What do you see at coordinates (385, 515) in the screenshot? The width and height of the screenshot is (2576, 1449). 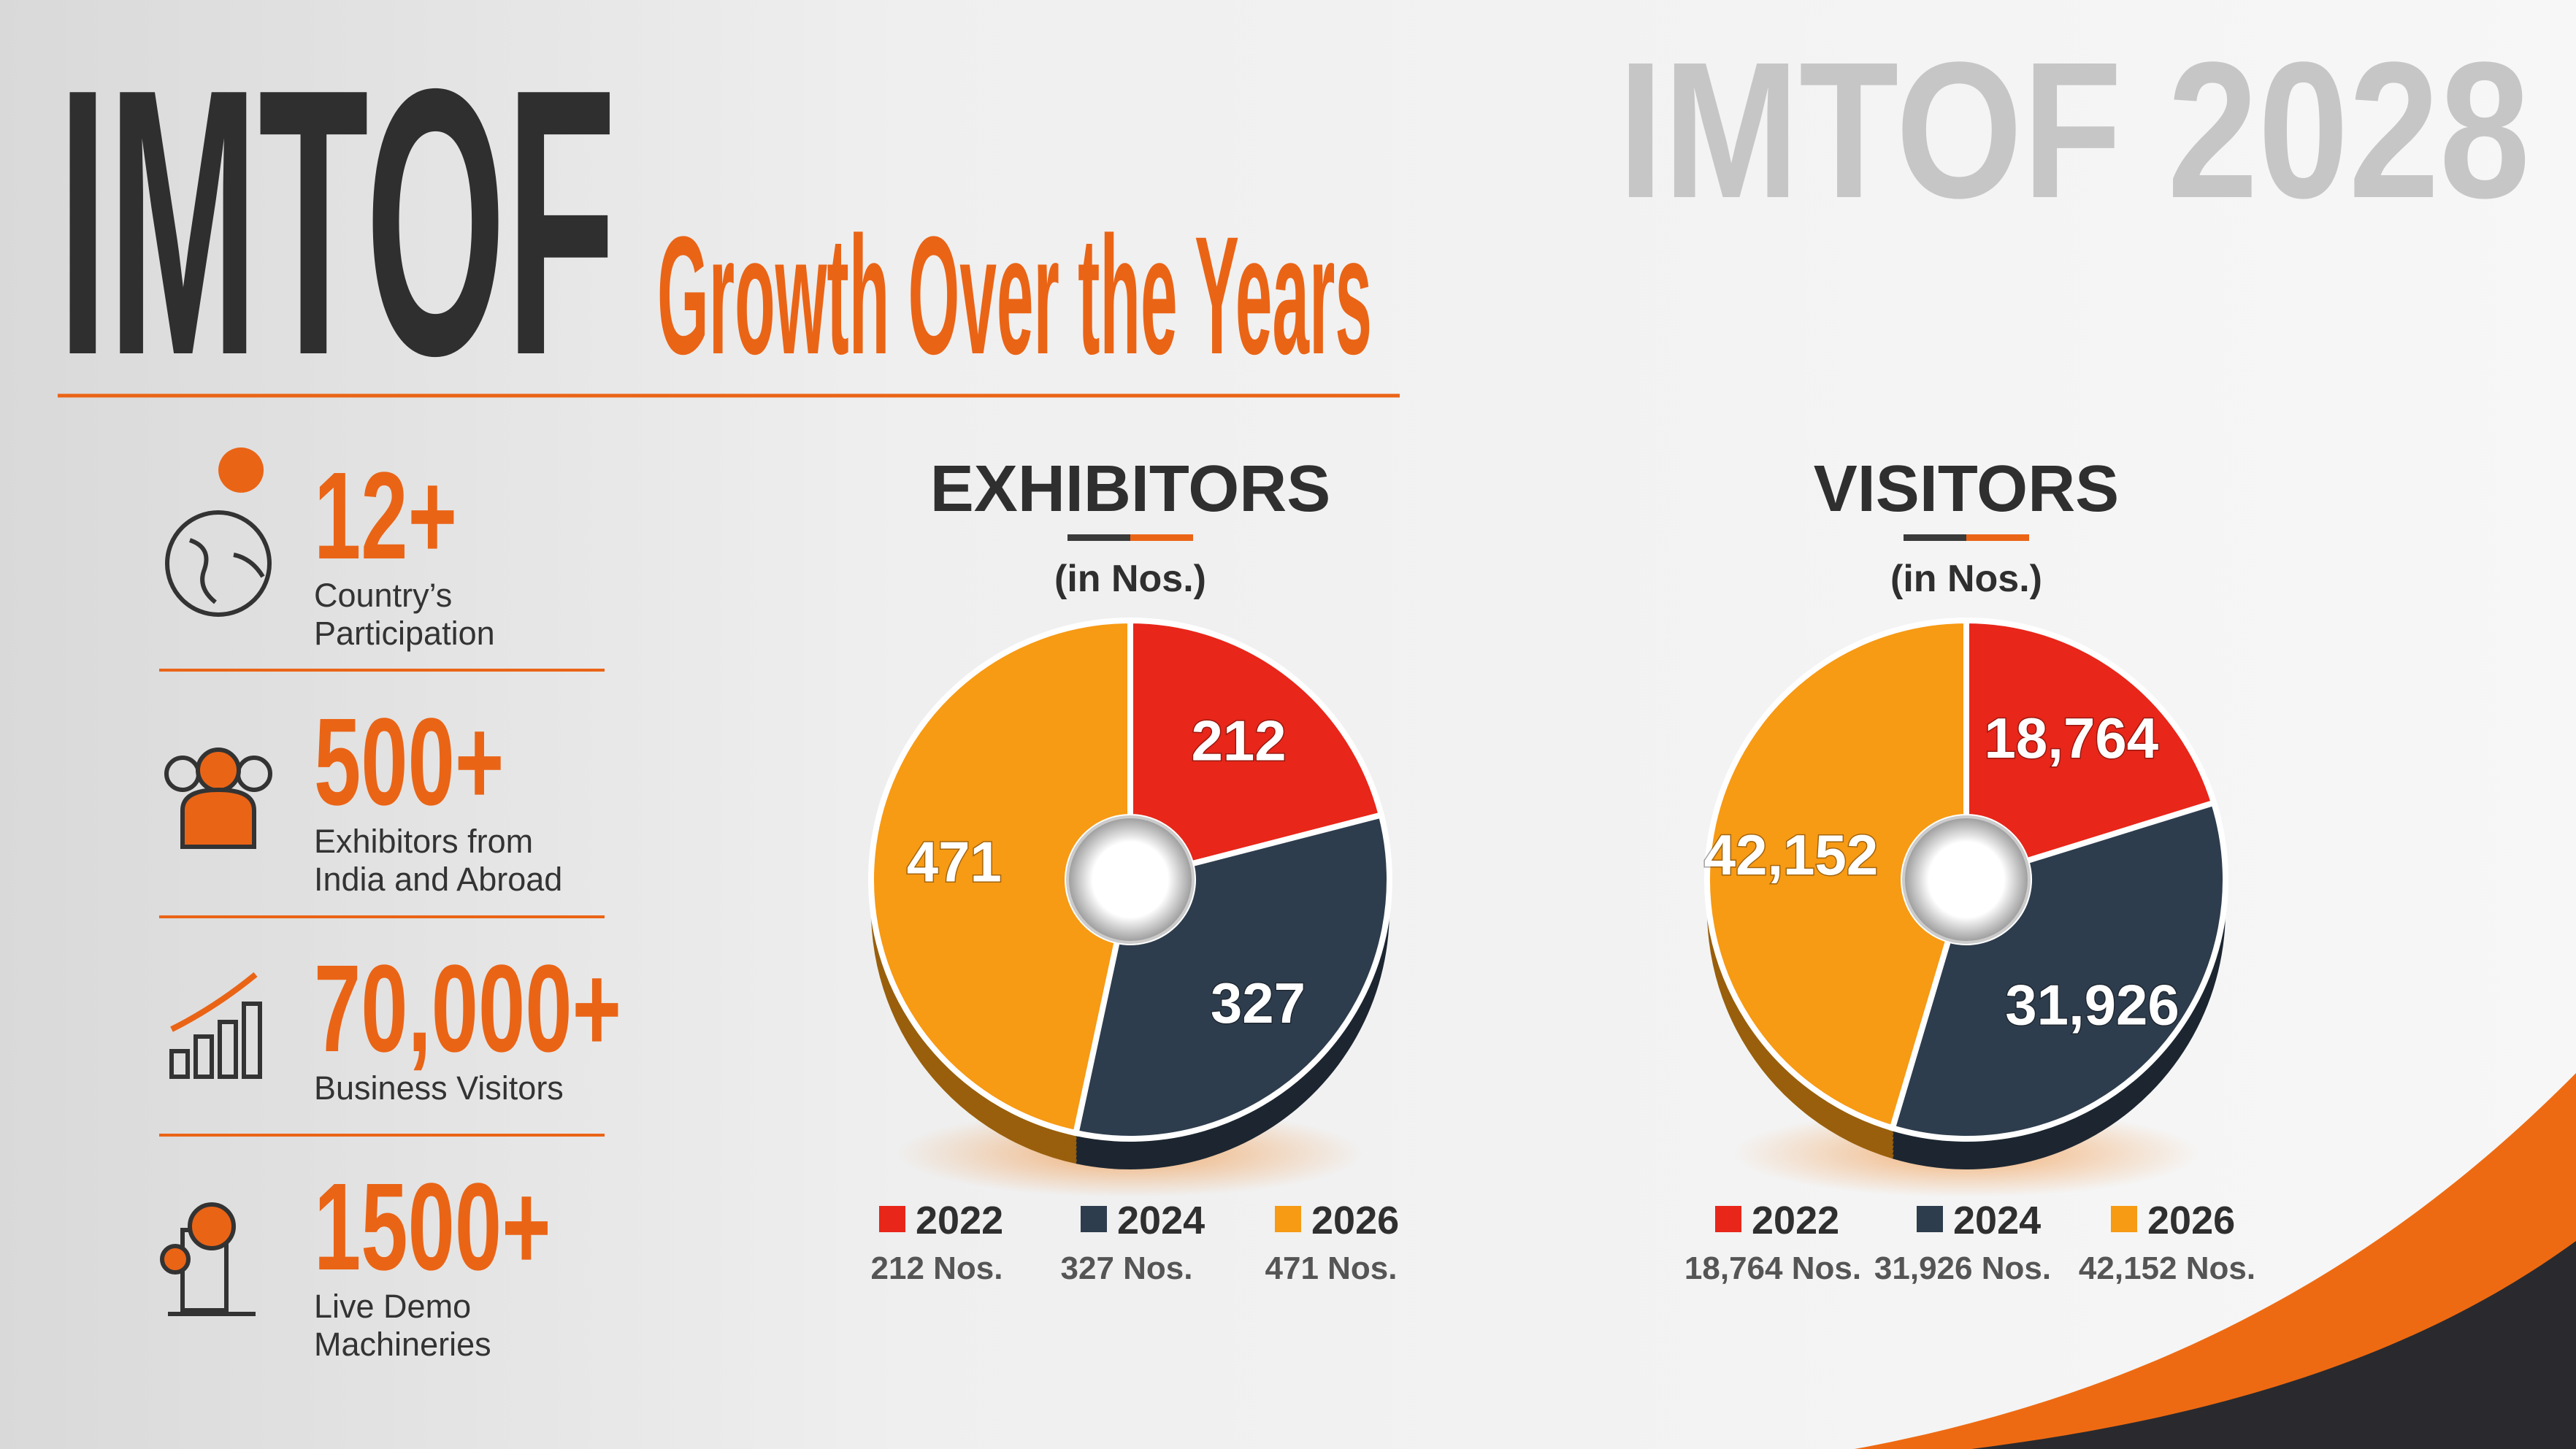 I see `stat-value: 12+` at bounding box center [385, 515].